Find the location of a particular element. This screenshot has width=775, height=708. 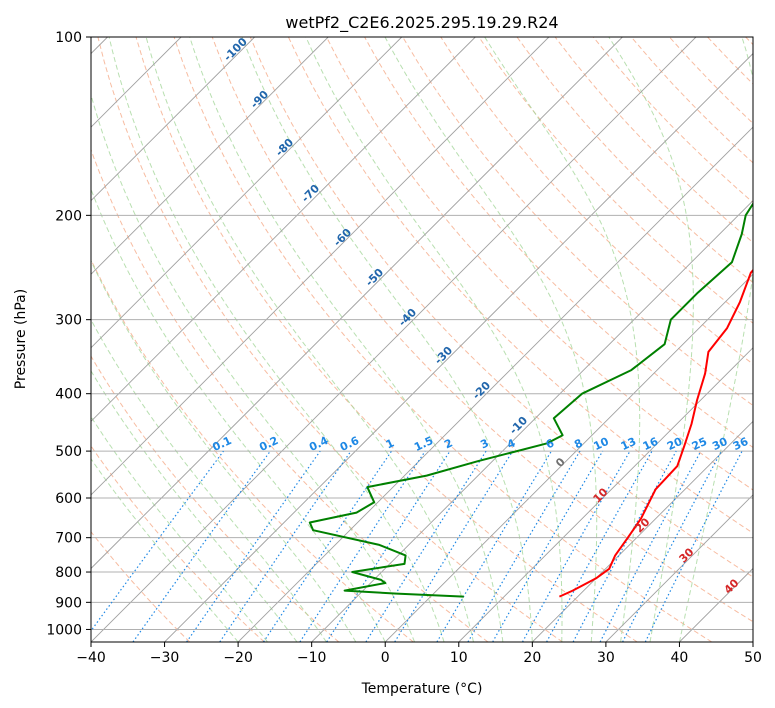

mixing-ratio-label: 20 is located at coordinates (675, 444).